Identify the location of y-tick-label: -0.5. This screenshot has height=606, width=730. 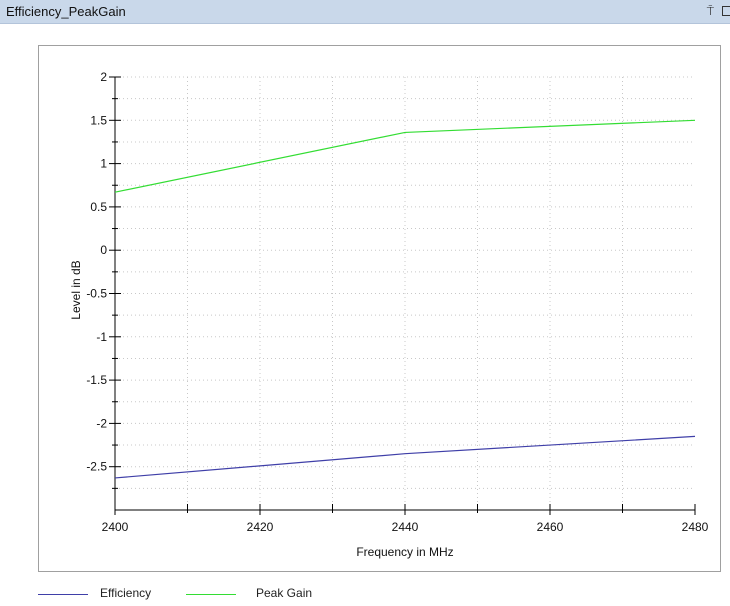
(96, 294).